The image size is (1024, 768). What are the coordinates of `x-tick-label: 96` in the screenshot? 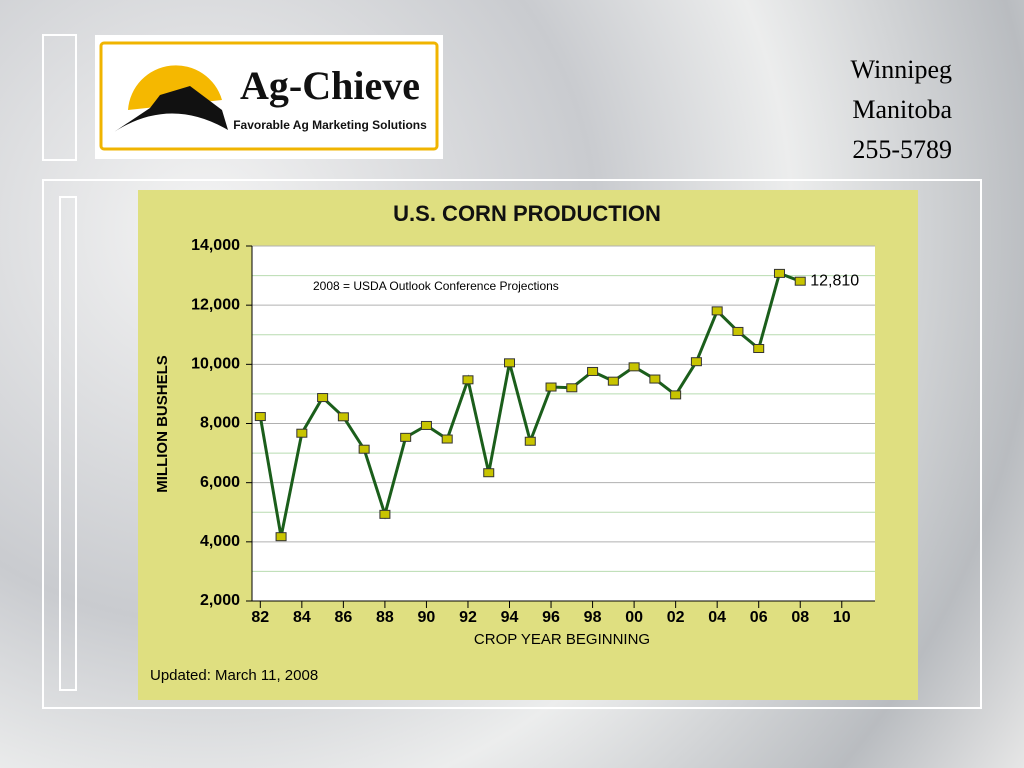 It's located at (551, 617).